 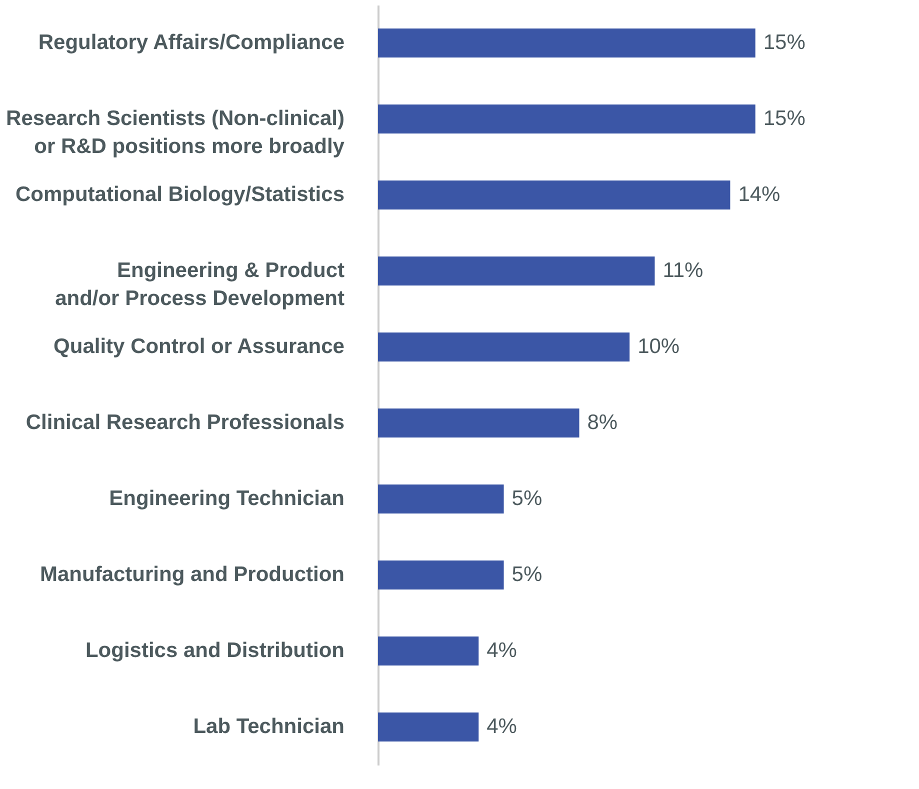 I want to click on y-tick-label: Computational Biology/Statistics, so click(x=179, y=194).